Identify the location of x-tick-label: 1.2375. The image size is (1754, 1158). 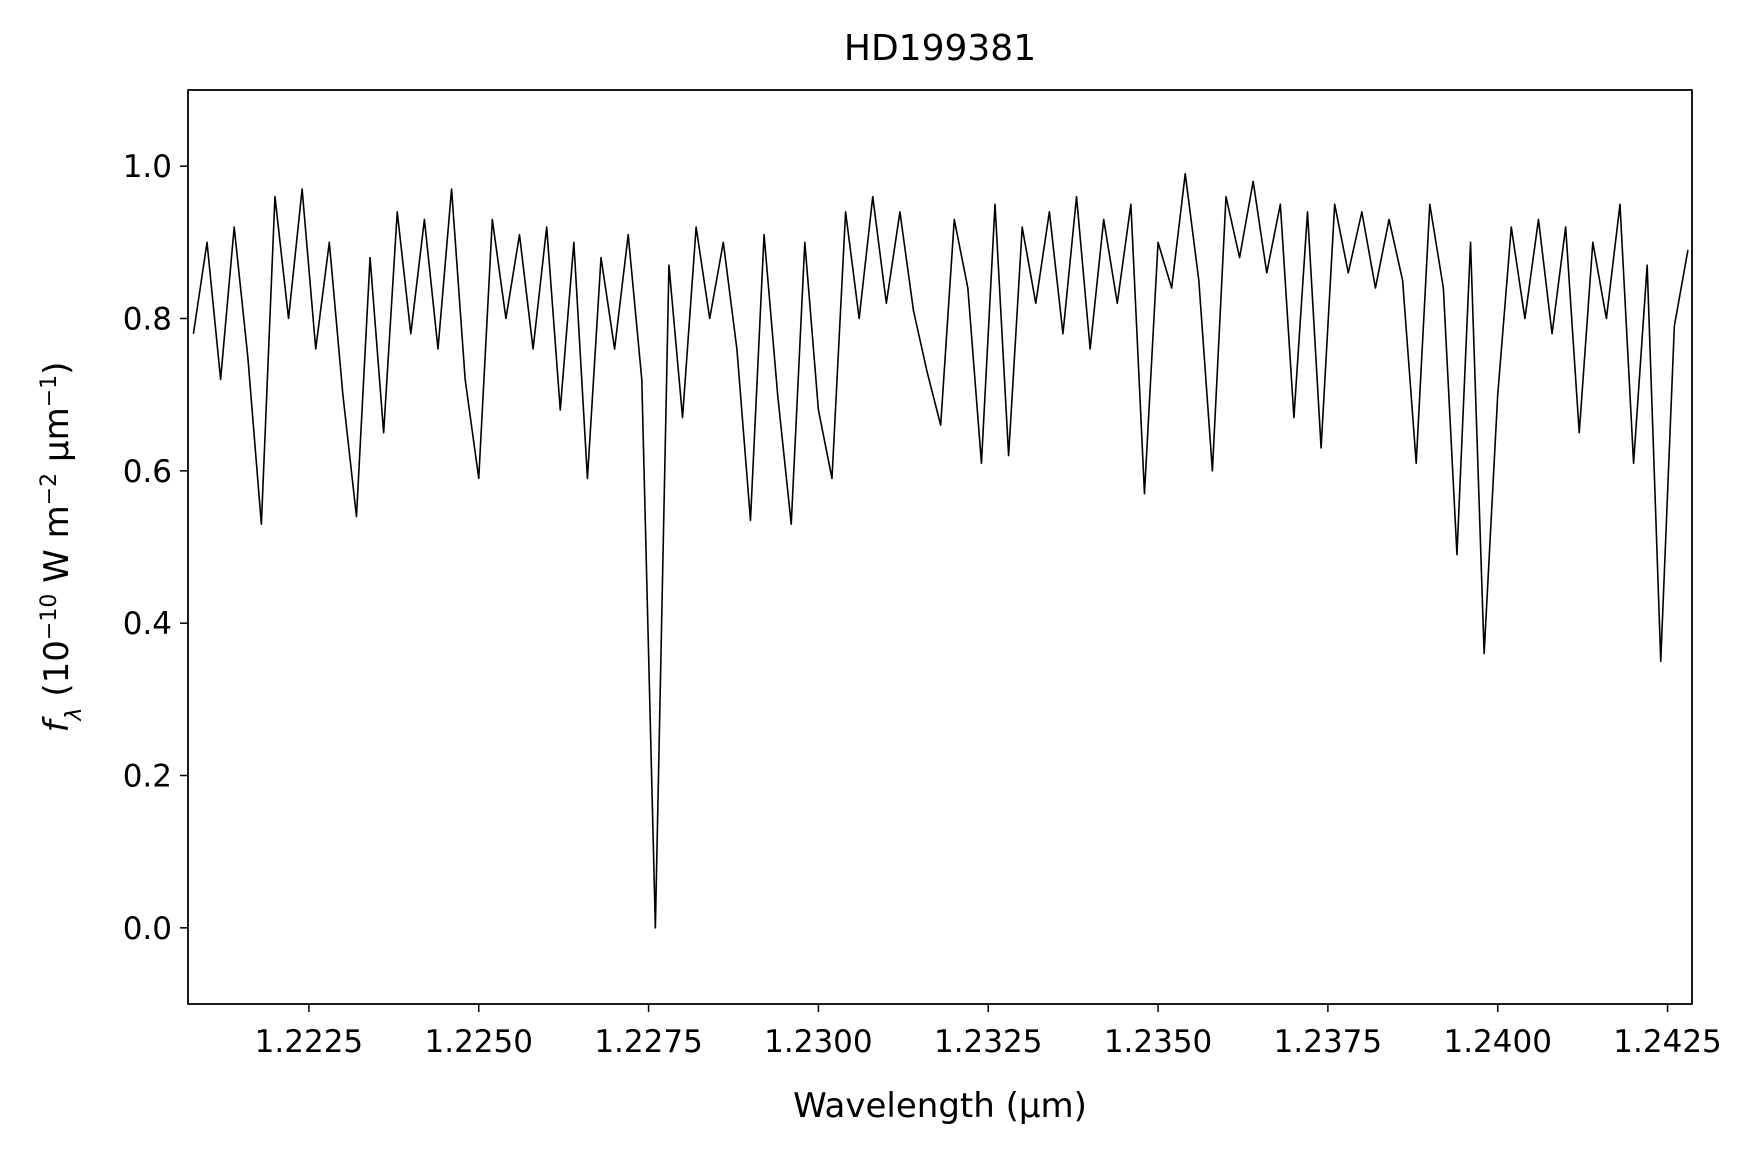
(1328, 1042).